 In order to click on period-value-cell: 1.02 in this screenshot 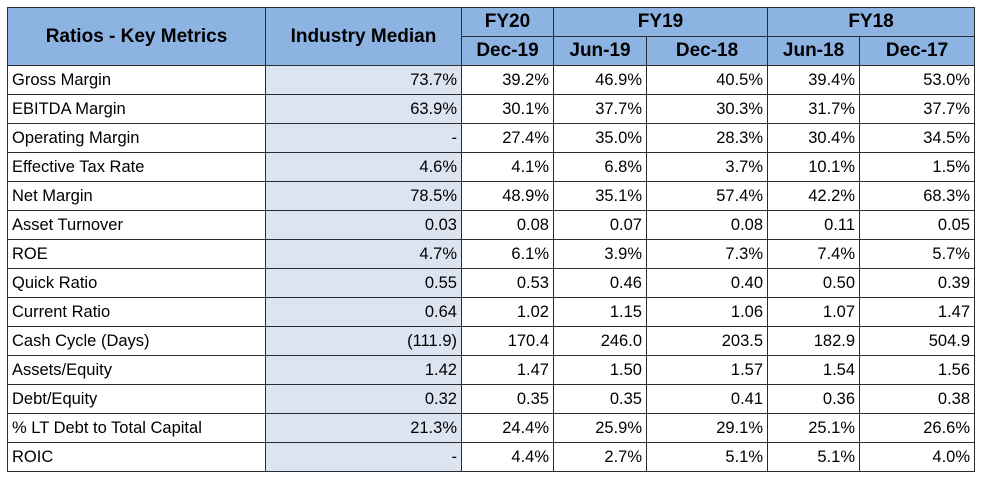, I will do `click(507, 312)`.